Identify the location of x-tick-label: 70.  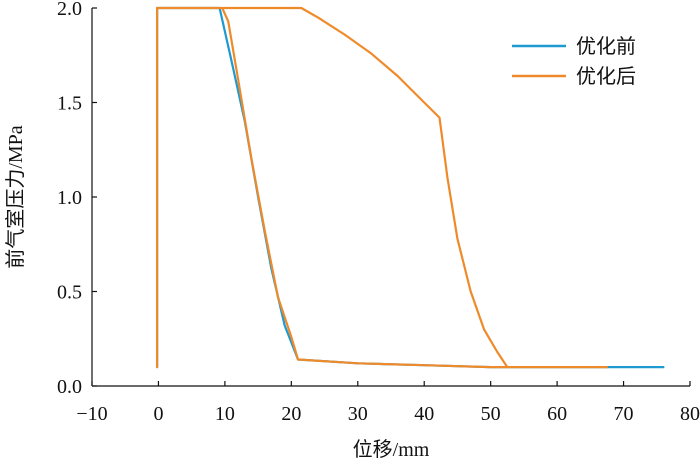
(624, 414).